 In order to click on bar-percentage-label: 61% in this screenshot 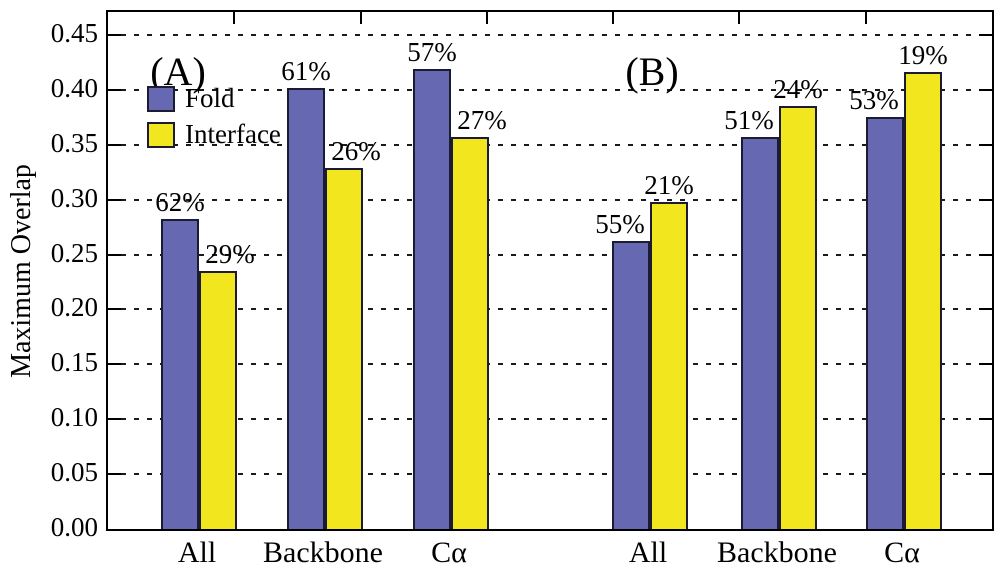, I will do `click(306, 70)`.